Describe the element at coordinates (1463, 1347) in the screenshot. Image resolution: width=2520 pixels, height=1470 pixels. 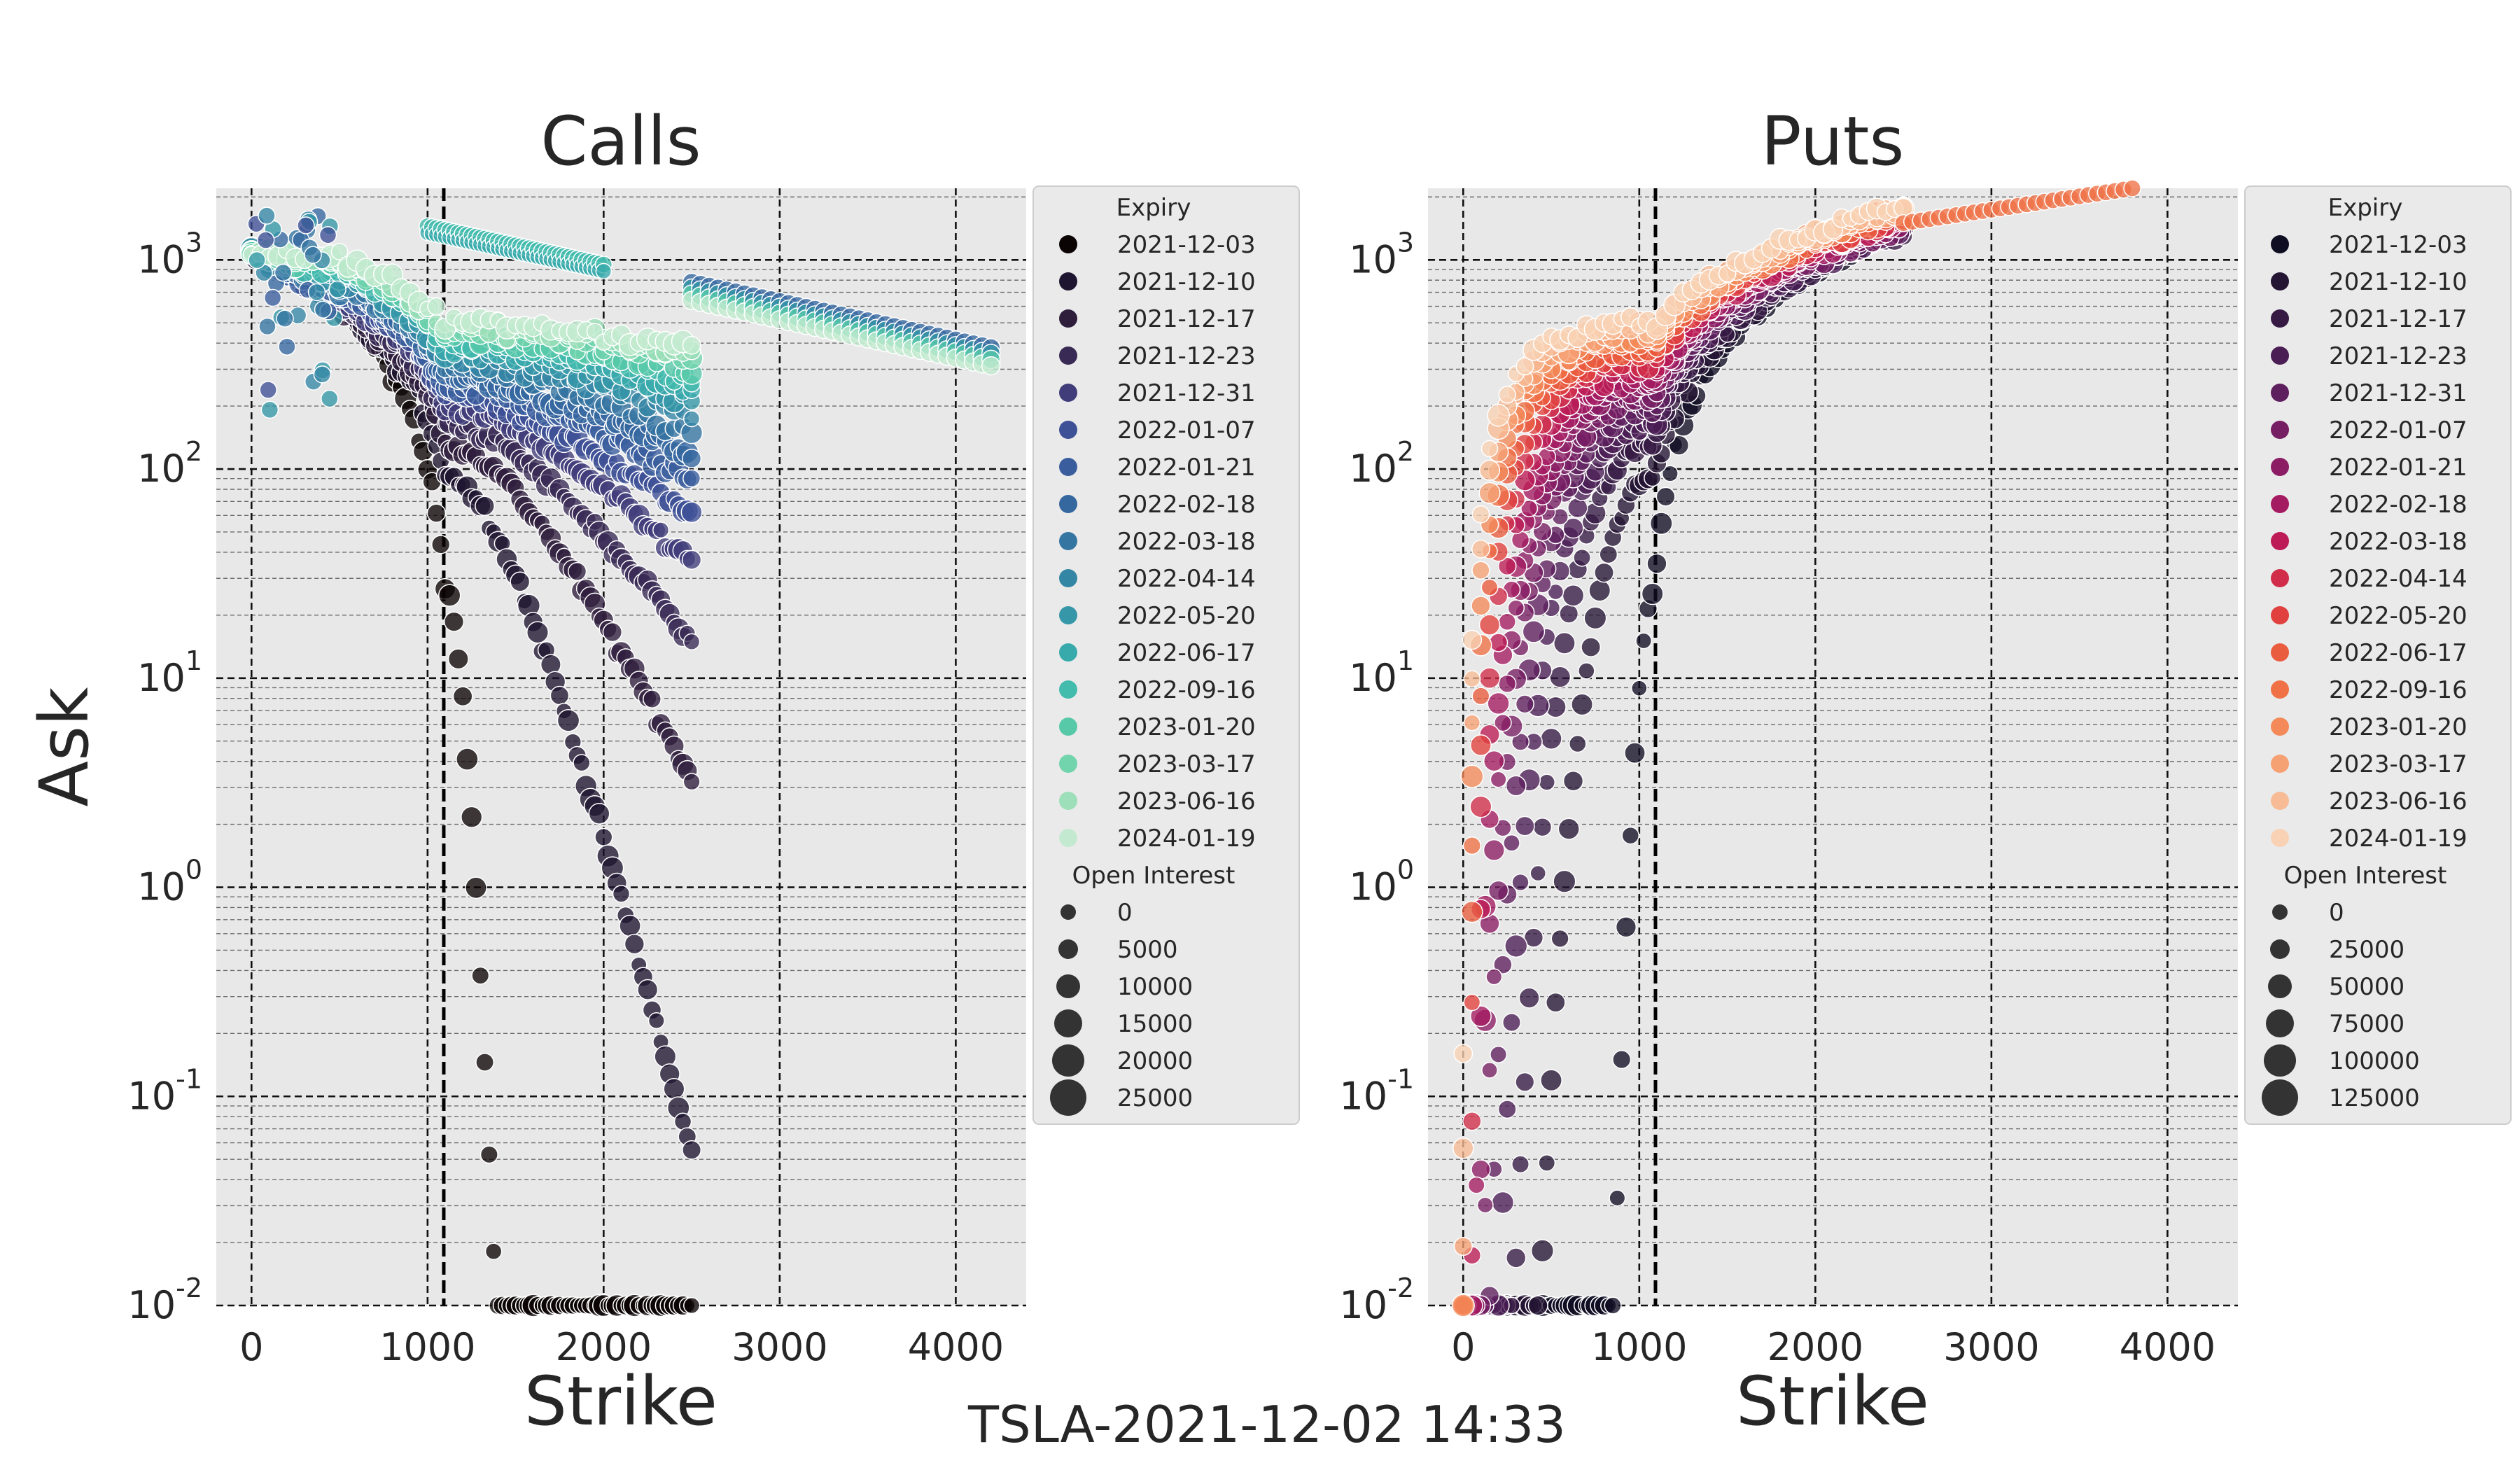
I see `x-tick-label: 0` at that location.